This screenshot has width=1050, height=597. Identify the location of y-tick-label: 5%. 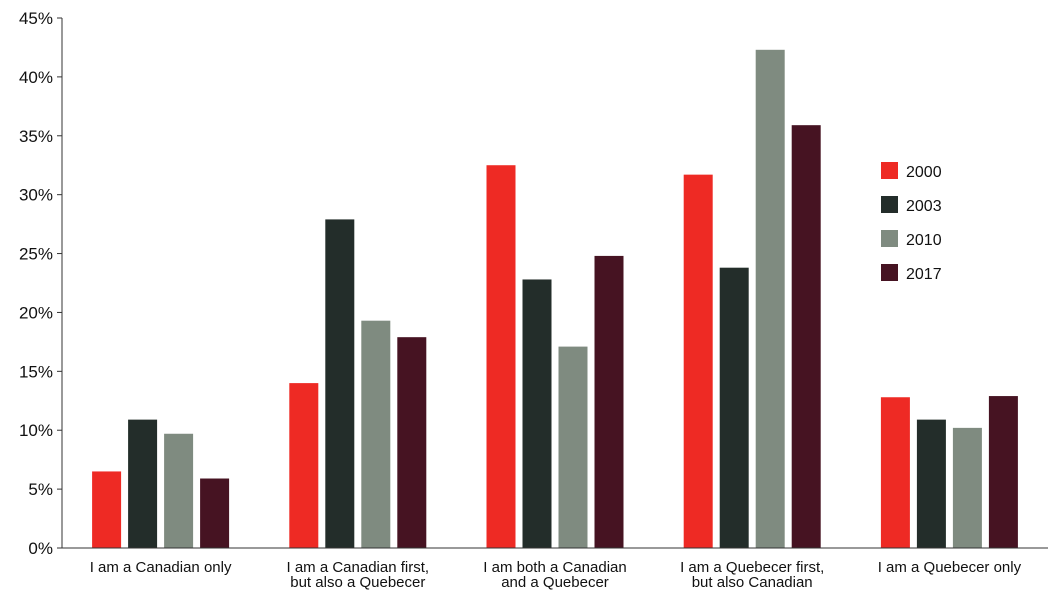
(40, 489).